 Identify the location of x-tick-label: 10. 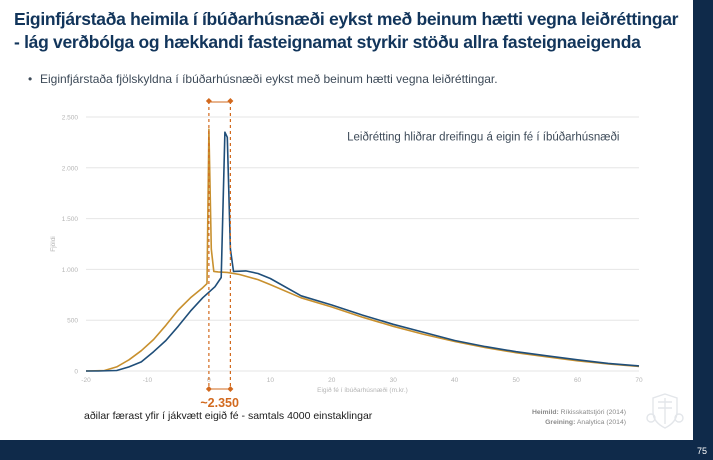
(271, 380).